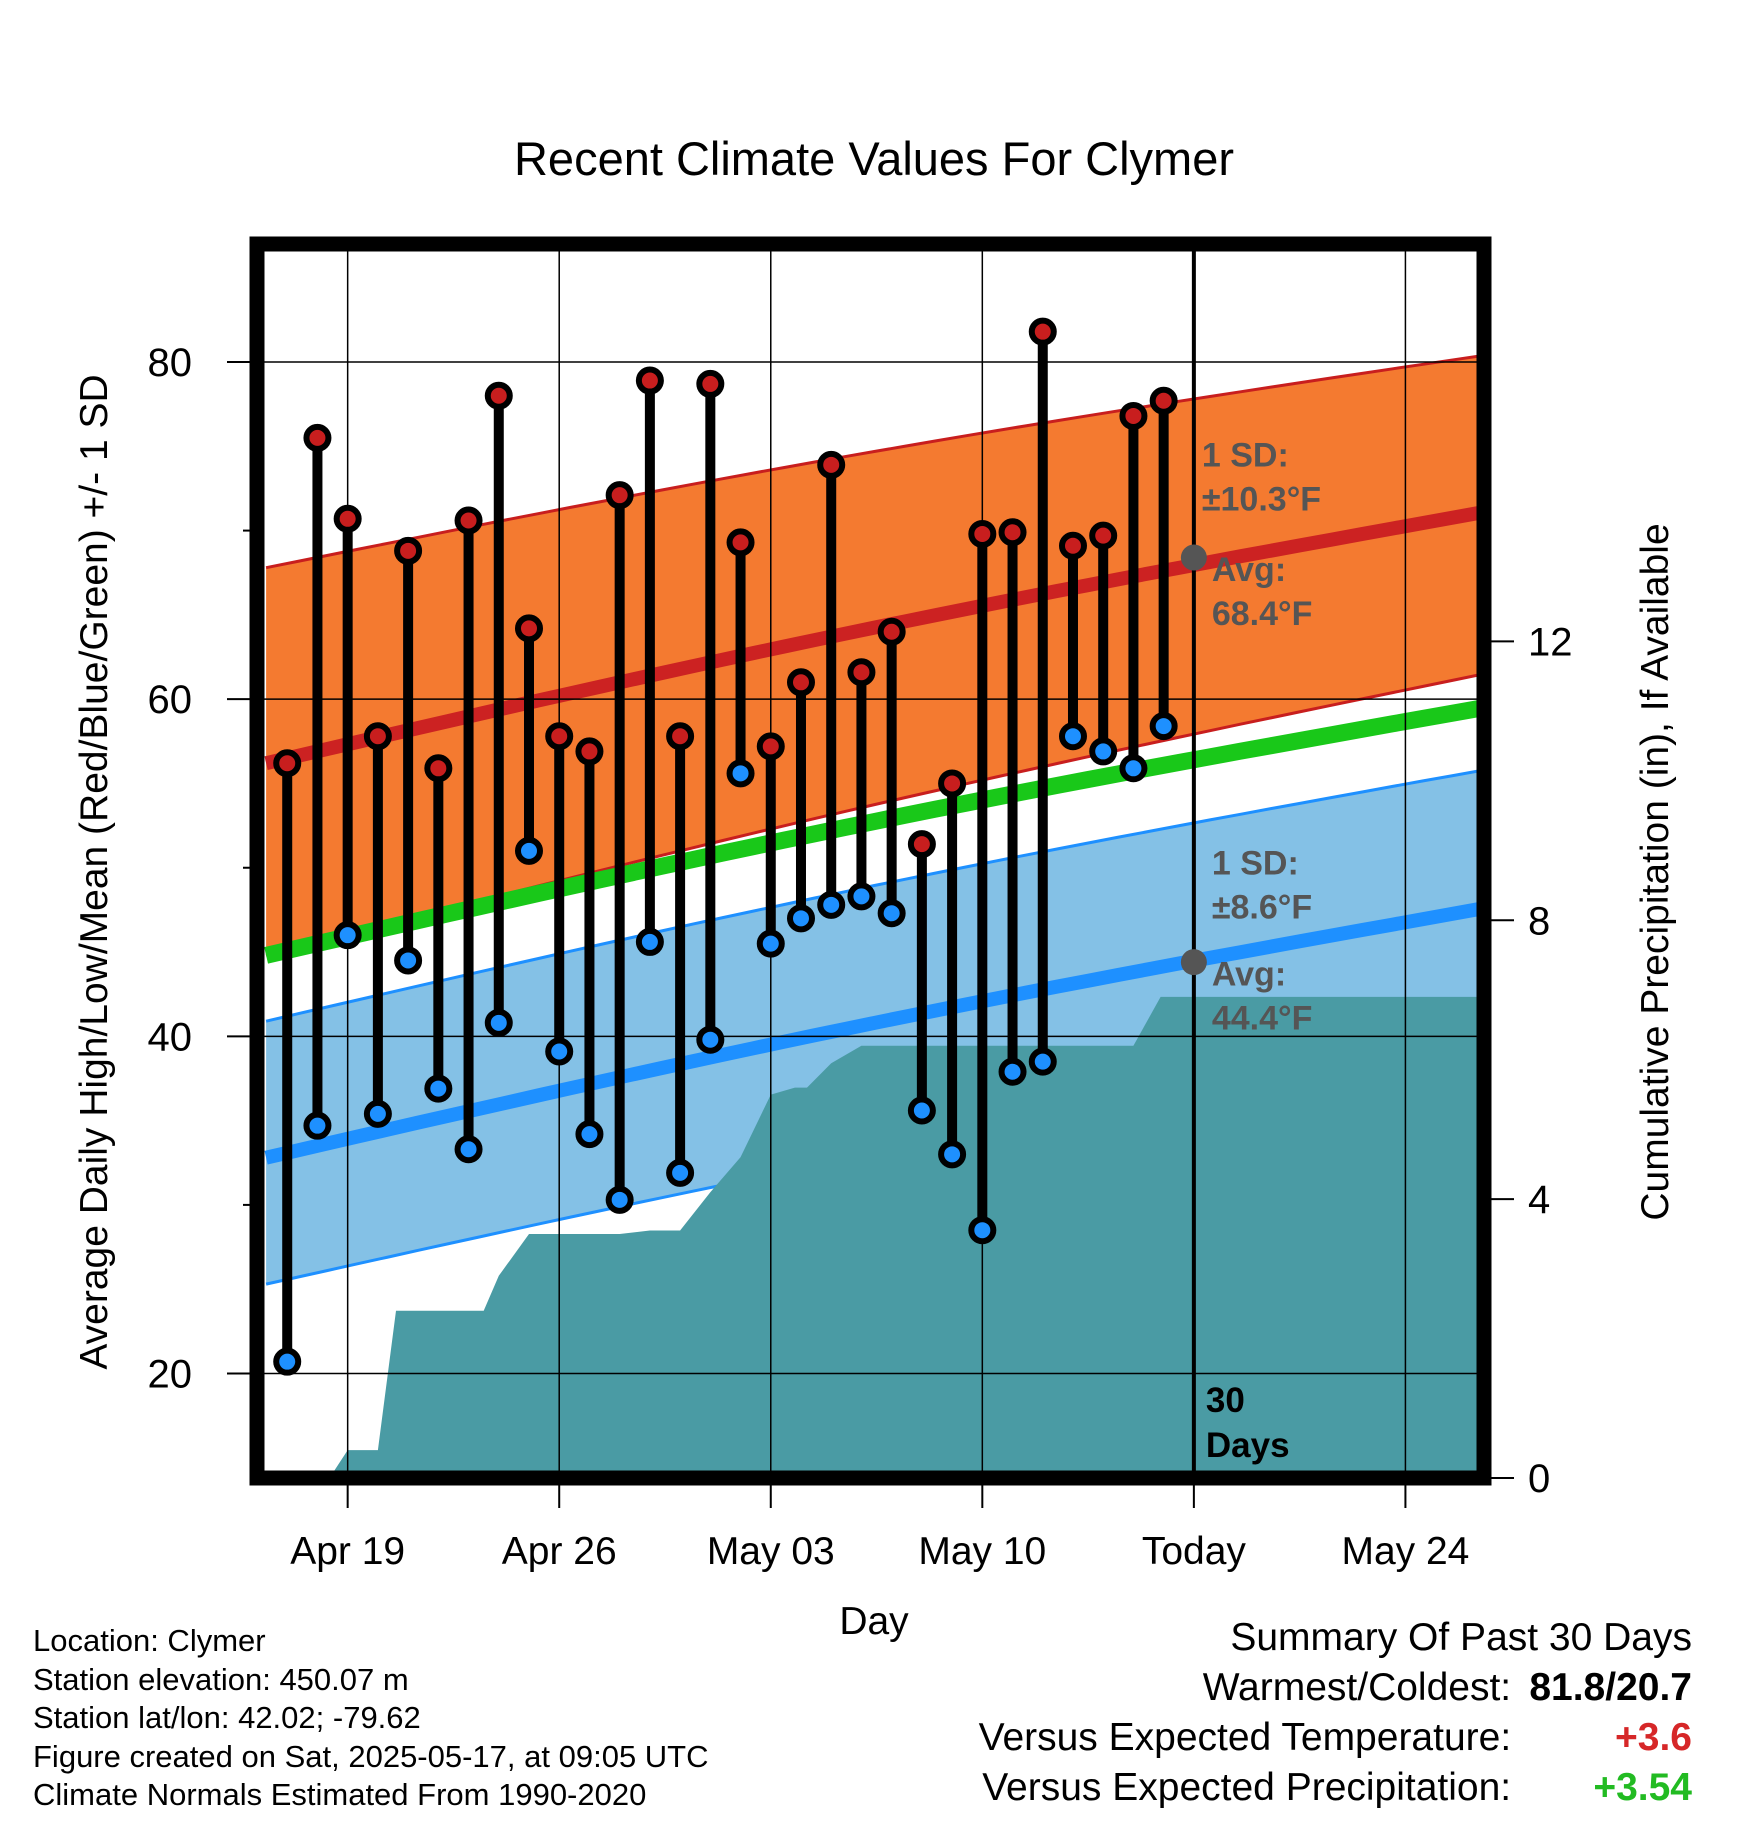 The height and width of the screenshot is (1828, 1748). Describe the element at coordinates (1247, 1787) in the screenshot. I see `precip-label: Versus Expected Precipitation:` at that location.